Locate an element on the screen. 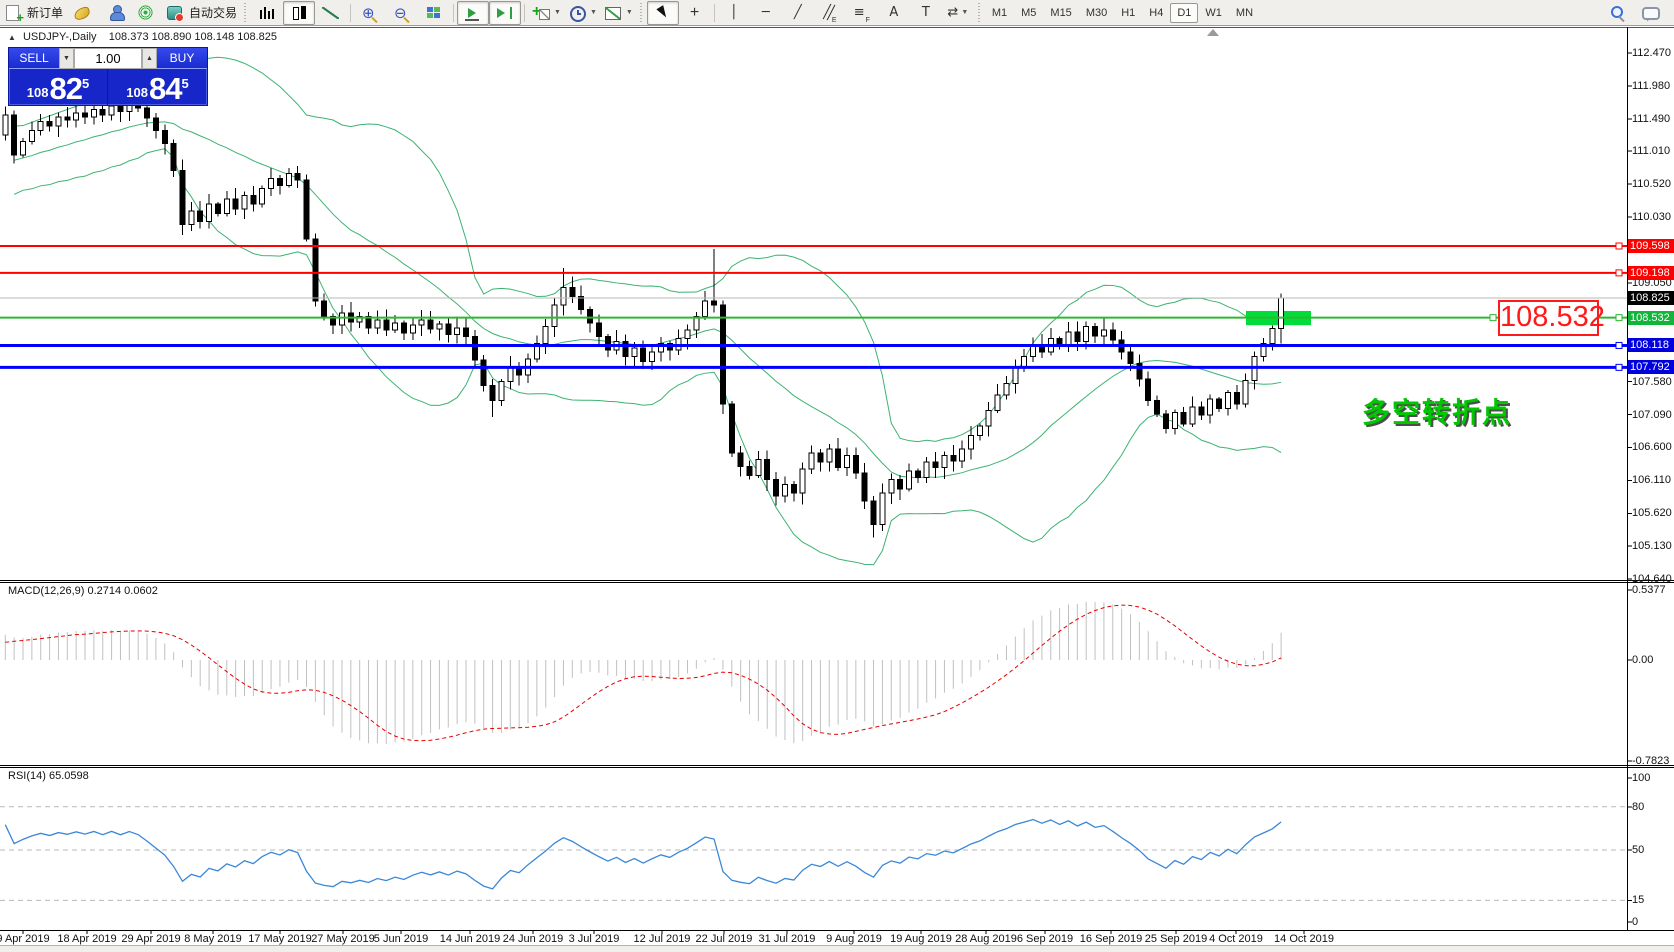 The image size is (1674, 952). vertical-line-icon: │ is located at coordinates (733, 12).